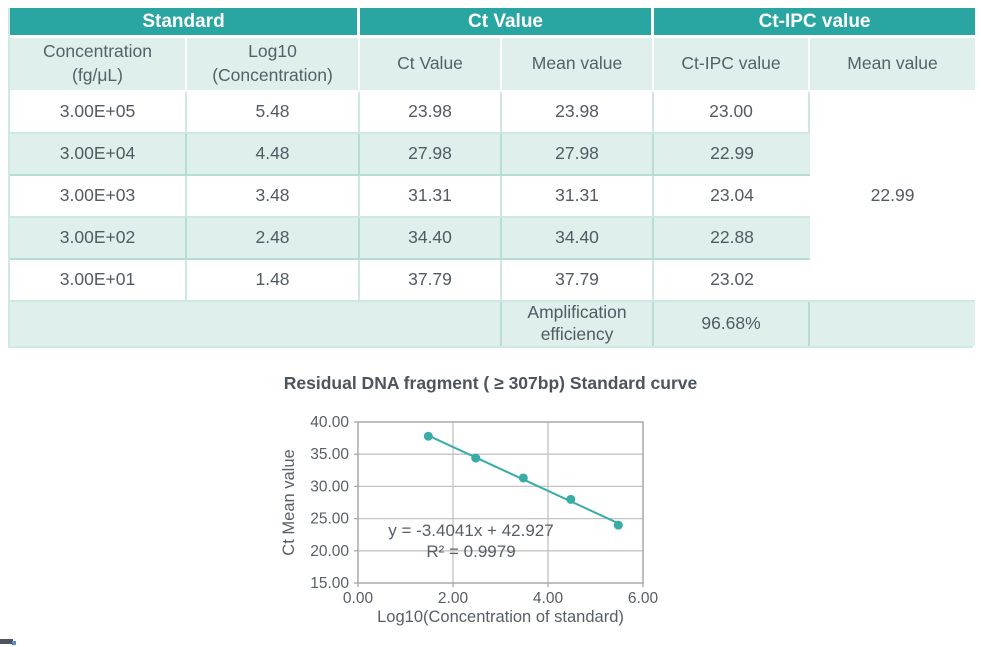 Image resolution: width=981 pixels, height=647 pixels. Describe the element at coordinates (185, 23) in the screenshot. I see `group-header-standard: Standard` at that location.